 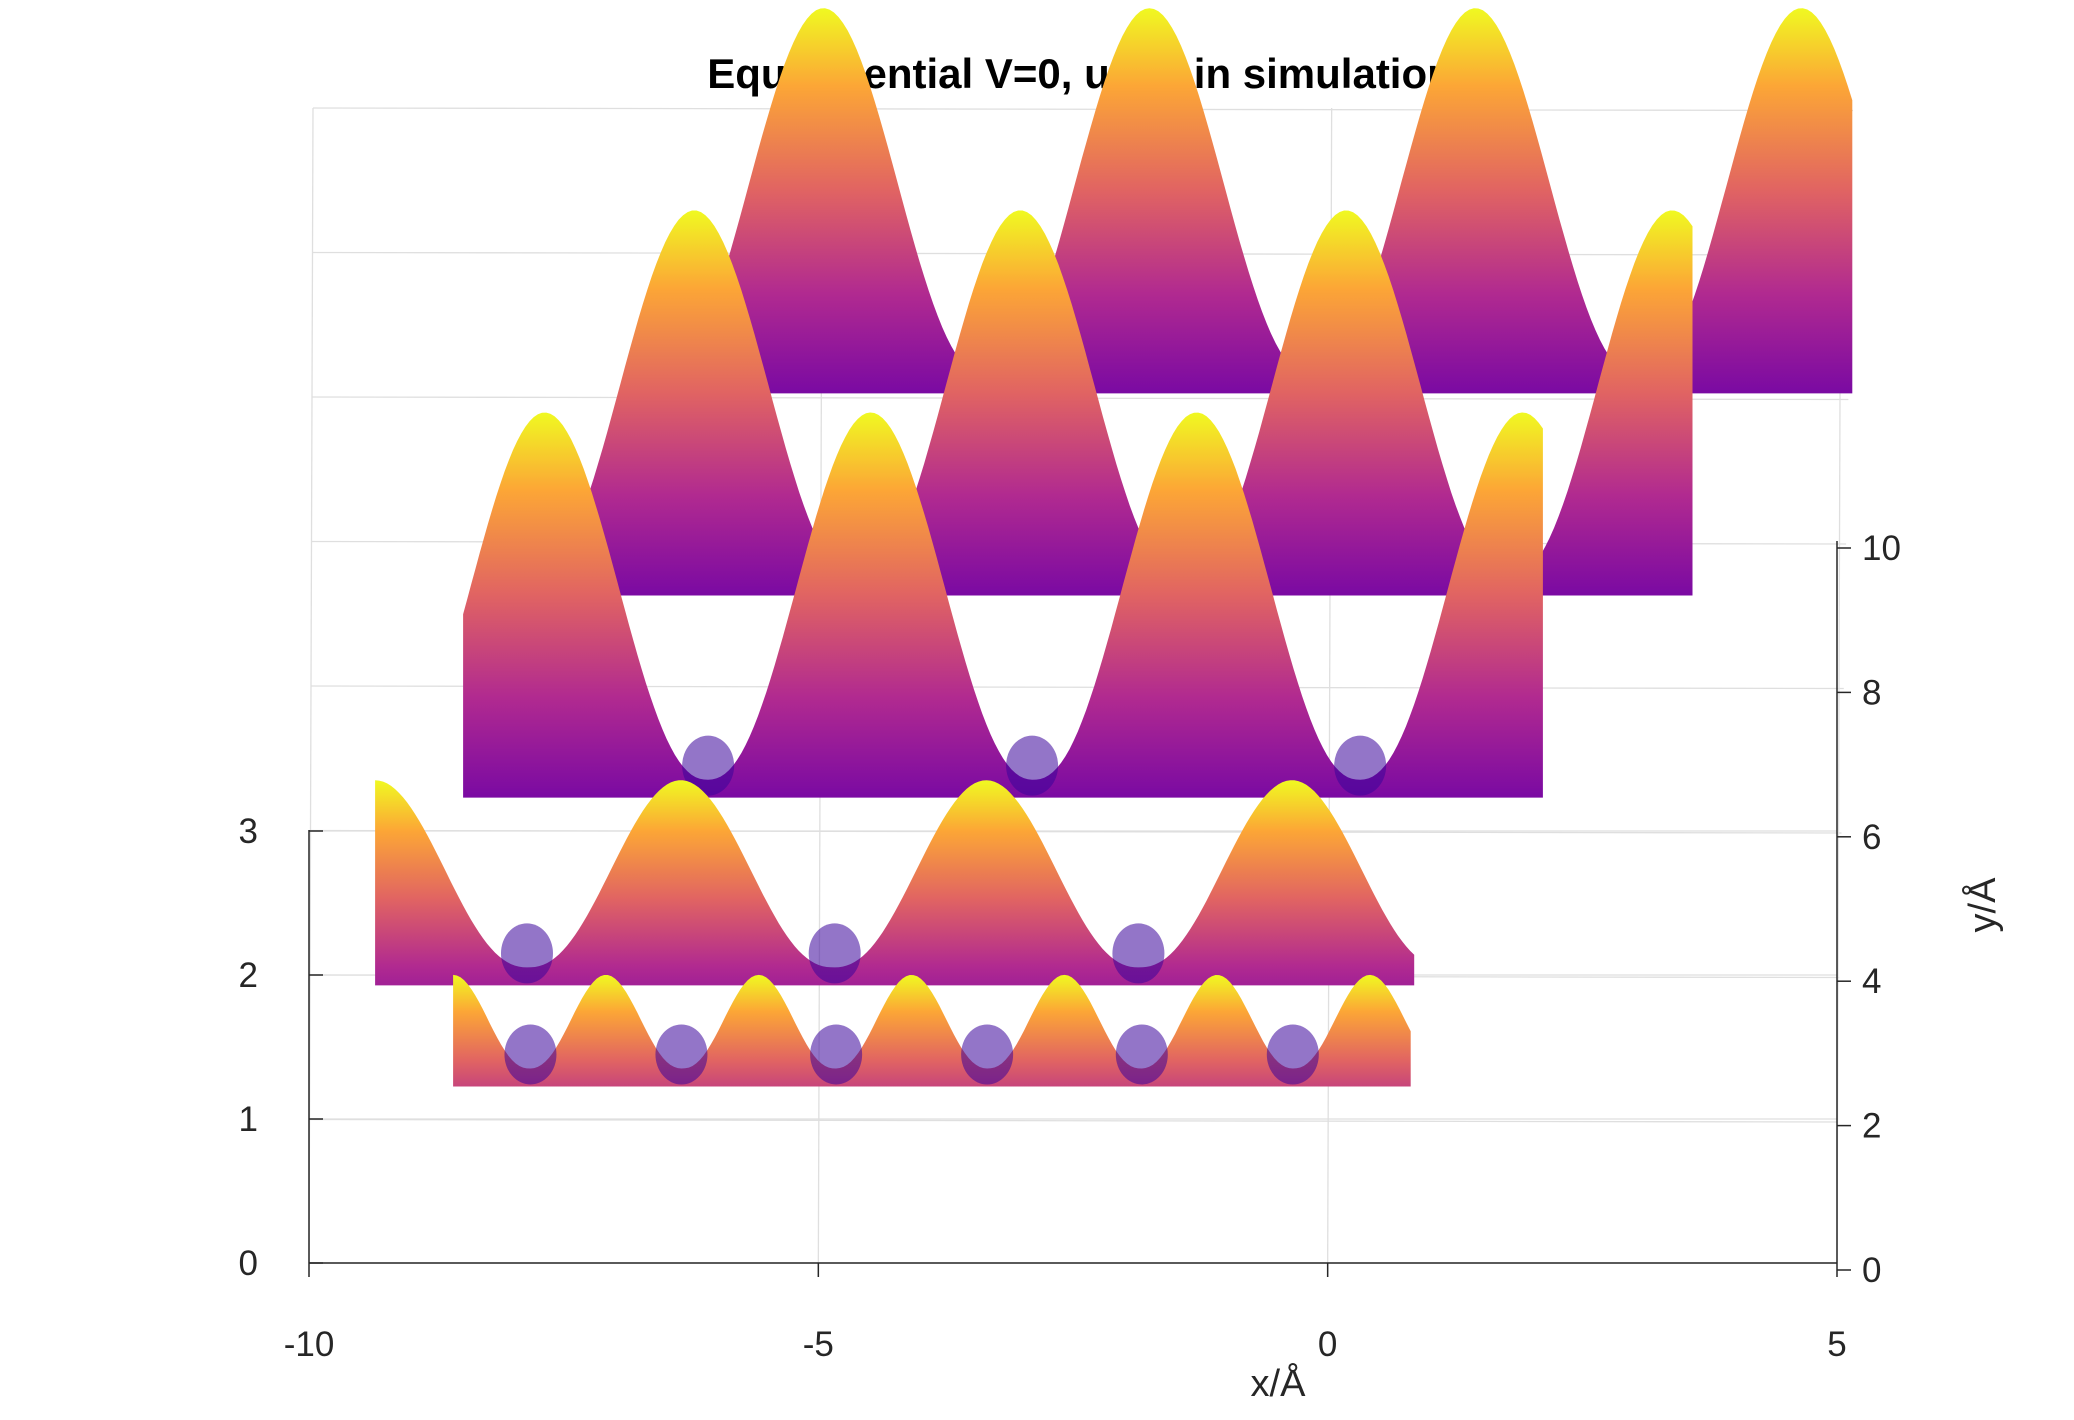 I want to click on y-axis-label: y/Å, so click(x=1982, y=905).